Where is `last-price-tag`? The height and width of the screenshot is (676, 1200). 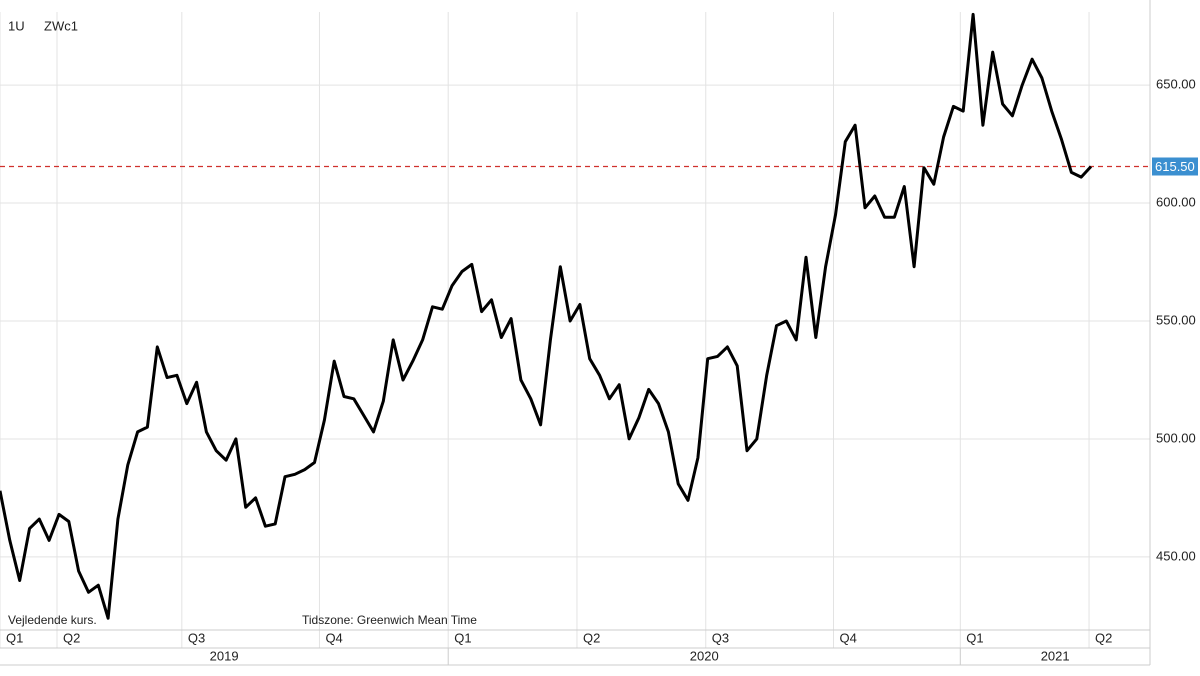 last-price-tag is located at coordinates (1175, 166).